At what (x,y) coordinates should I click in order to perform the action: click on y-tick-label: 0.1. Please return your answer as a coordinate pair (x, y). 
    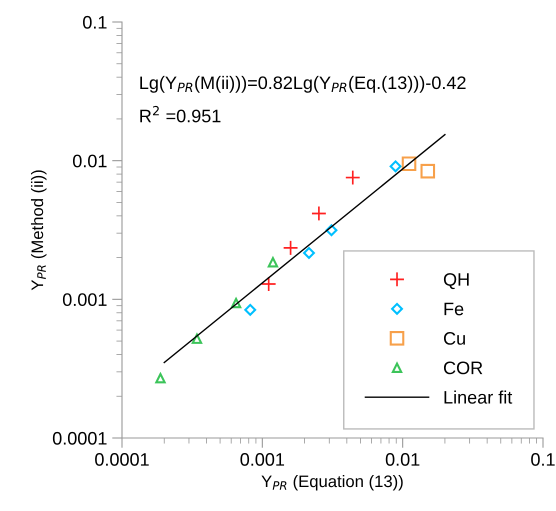
    Looking at the image, I should click on (95, 22).